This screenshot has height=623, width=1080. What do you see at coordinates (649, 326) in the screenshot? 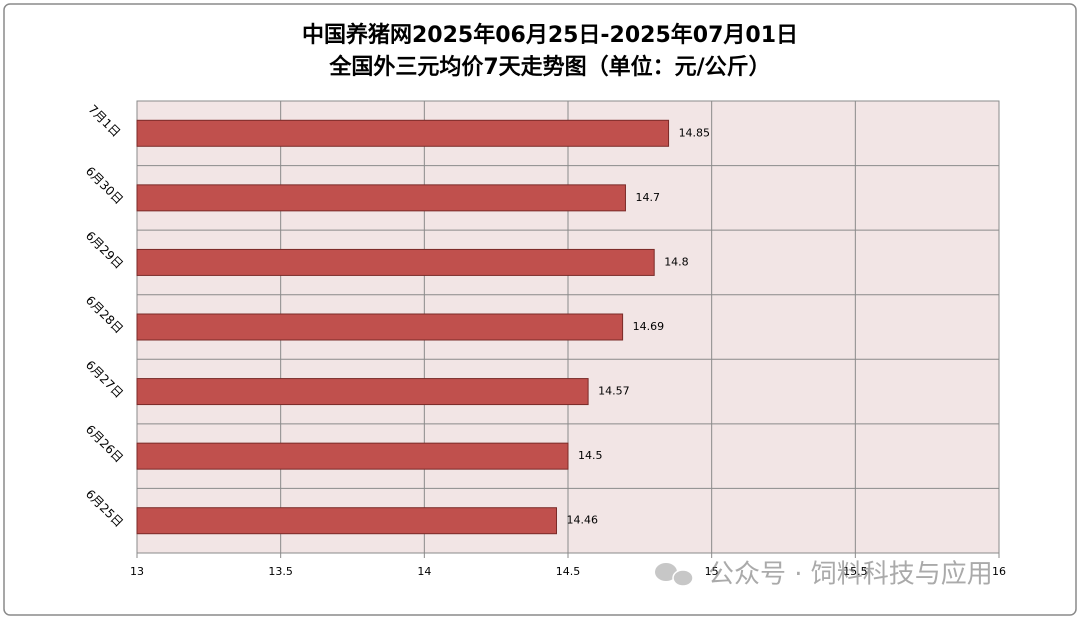
I see `value-label: 14.69` at bounding box center [649, 326].